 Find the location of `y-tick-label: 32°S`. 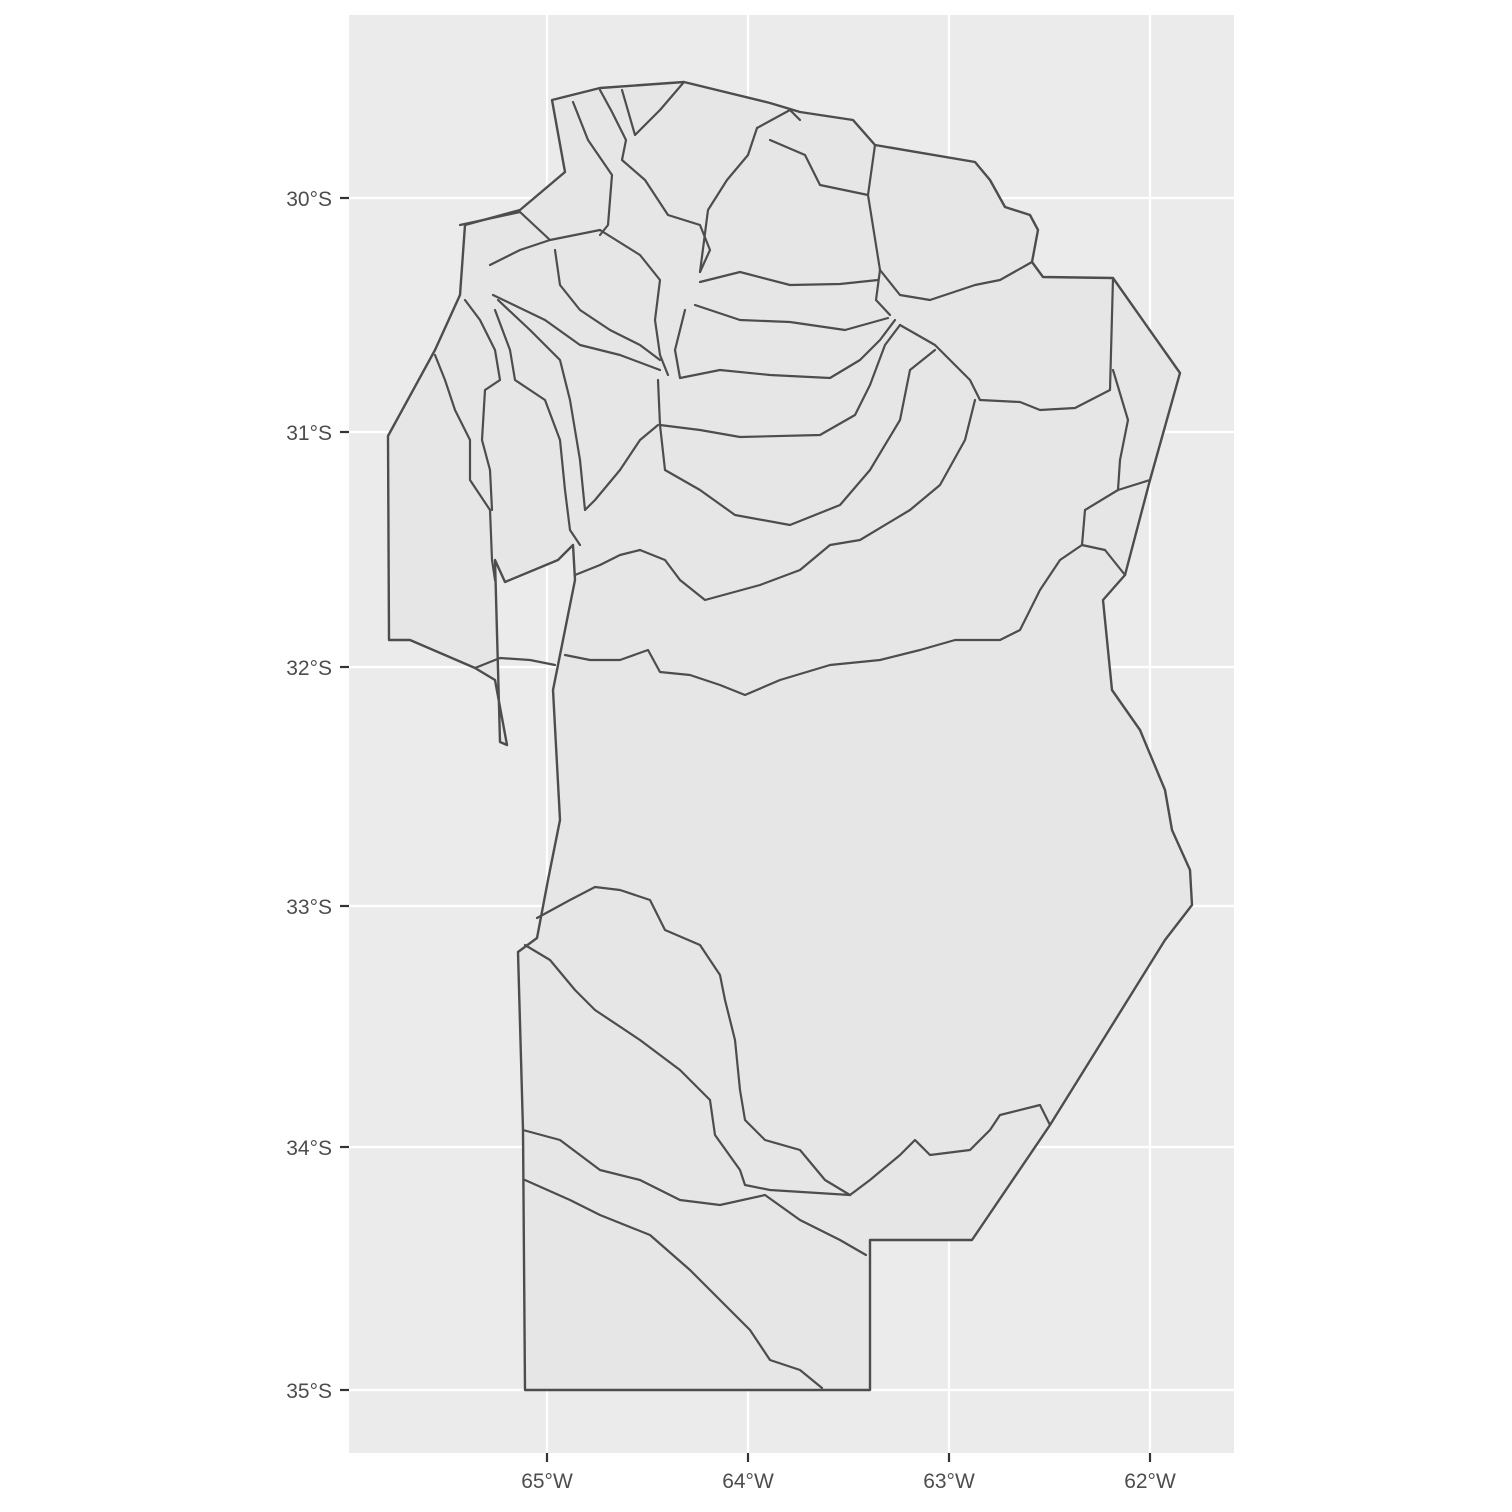

y-tick-label: 32°S is located at coordinates (309, 668).